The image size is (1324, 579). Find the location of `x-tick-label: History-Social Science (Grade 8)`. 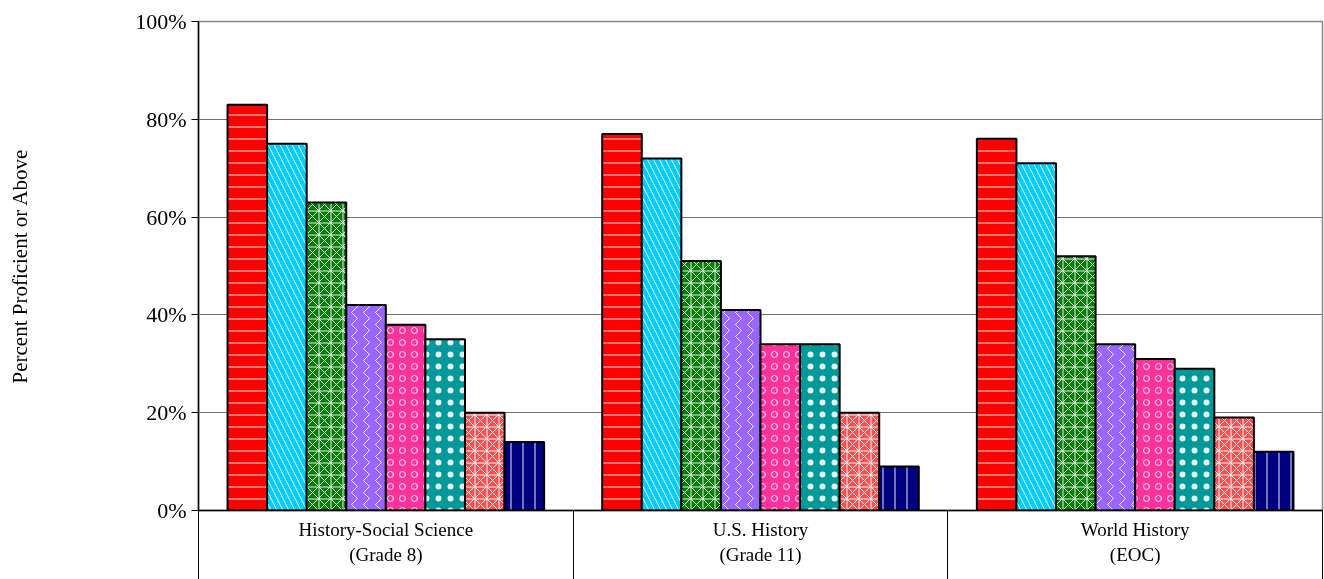

x-tick-label: History-Social Science (Grade 8) is located at coordinates (386, 542).